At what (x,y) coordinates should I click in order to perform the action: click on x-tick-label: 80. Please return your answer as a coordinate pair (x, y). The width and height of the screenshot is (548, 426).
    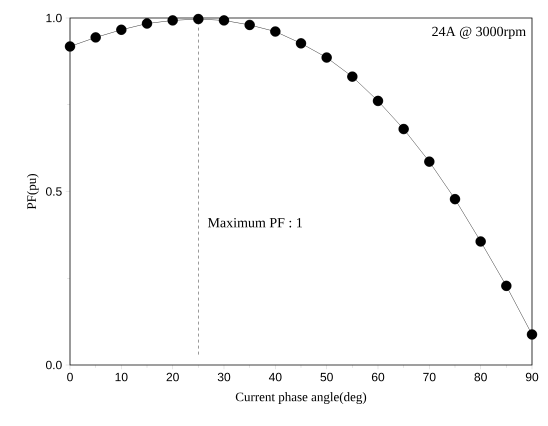
    Looking at the image, I should click on (480, 377).